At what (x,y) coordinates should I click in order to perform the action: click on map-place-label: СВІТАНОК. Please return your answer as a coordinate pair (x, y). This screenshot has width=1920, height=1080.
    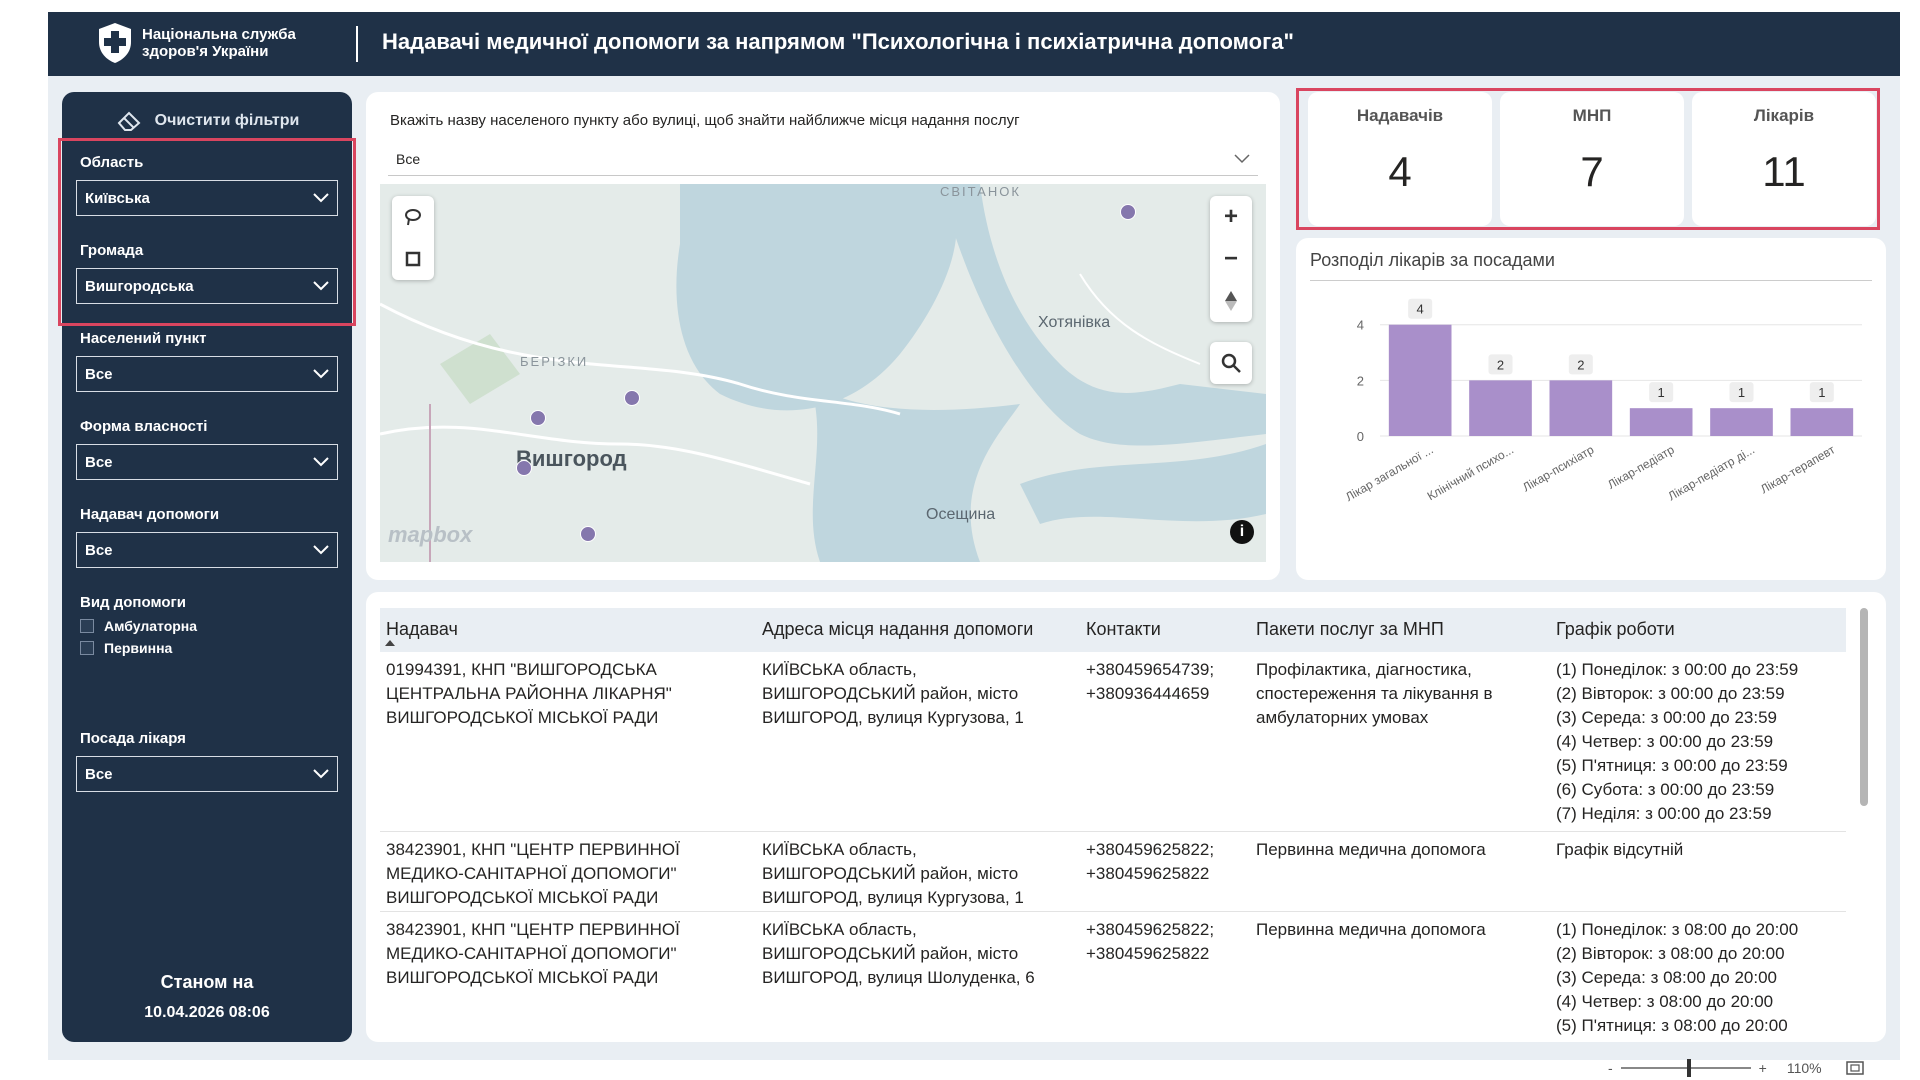
    Looking at the image, I should click on (980, 191).